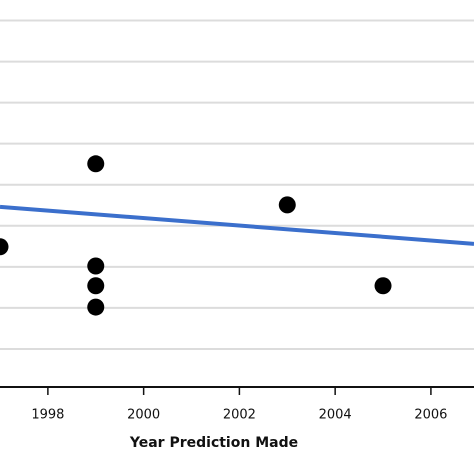 The height and width of the screenshot is (474, 474). I want to click on x-axis-label: Year Prediction Made, so click(213, 443).